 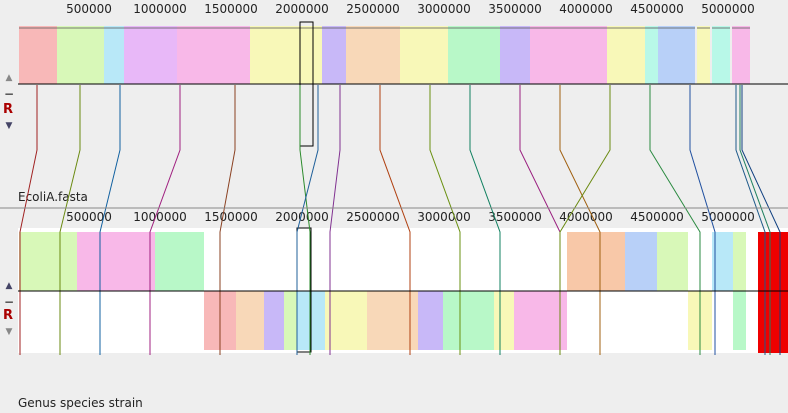 What do you see at coordinates (7, 109) in the screenshot?
I see `reverse-button-top: R` at bounding box center [7, 109].